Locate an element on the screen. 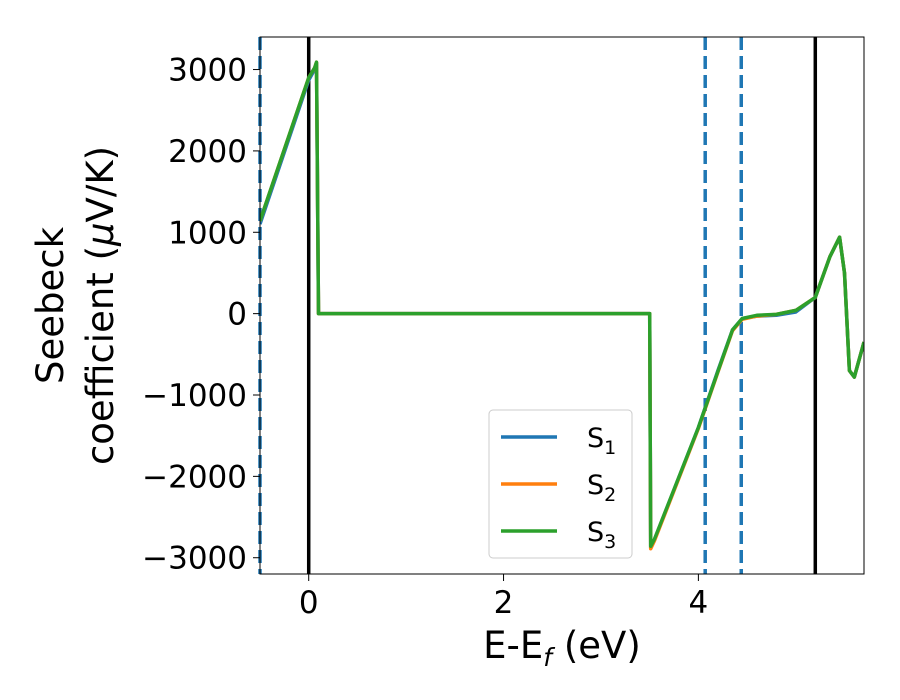  x-tick-label-0: 0 is located at coordinates (309, 603).